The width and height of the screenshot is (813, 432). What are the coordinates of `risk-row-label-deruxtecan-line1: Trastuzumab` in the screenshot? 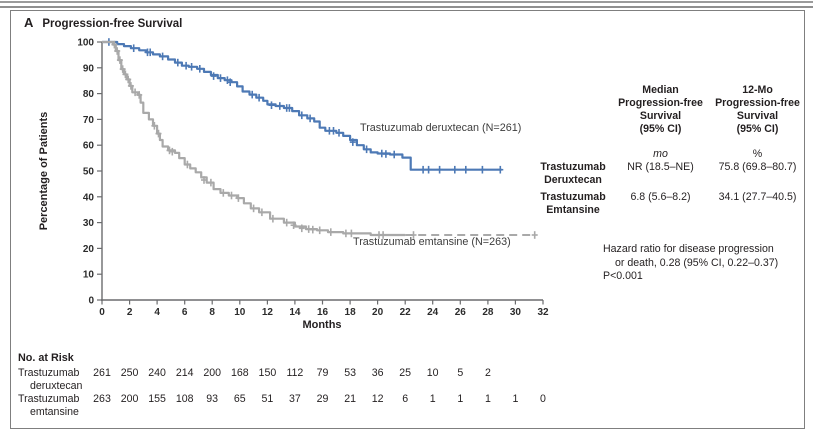 It's located at (49, 373).